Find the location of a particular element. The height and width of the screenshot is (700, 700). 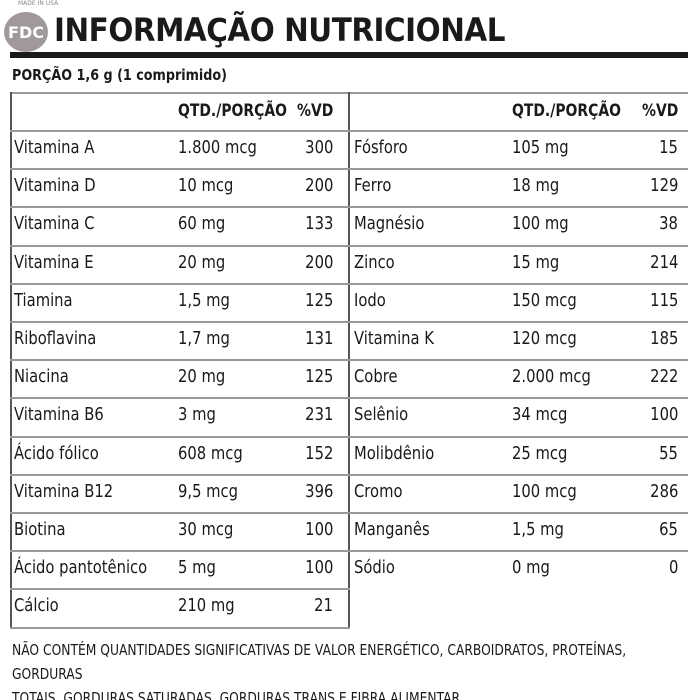

nutrient-daily-value: 115 is located at coordinates (663, 300).